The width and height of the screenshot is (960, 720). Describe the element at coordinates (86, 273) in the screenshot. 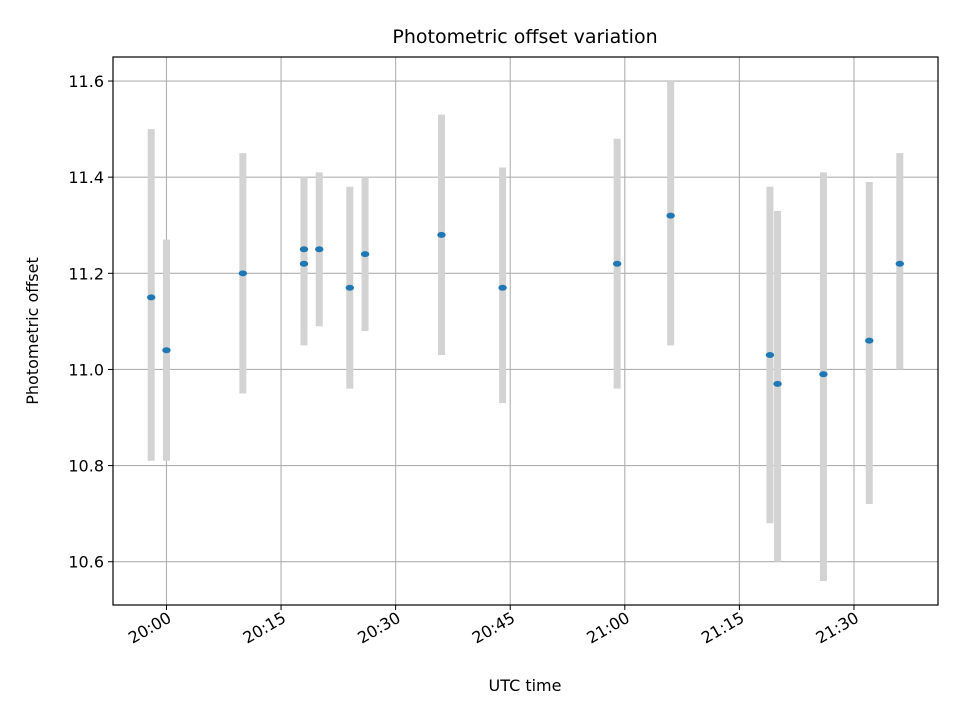

I see `y-tick-label: 11.2` at that location.